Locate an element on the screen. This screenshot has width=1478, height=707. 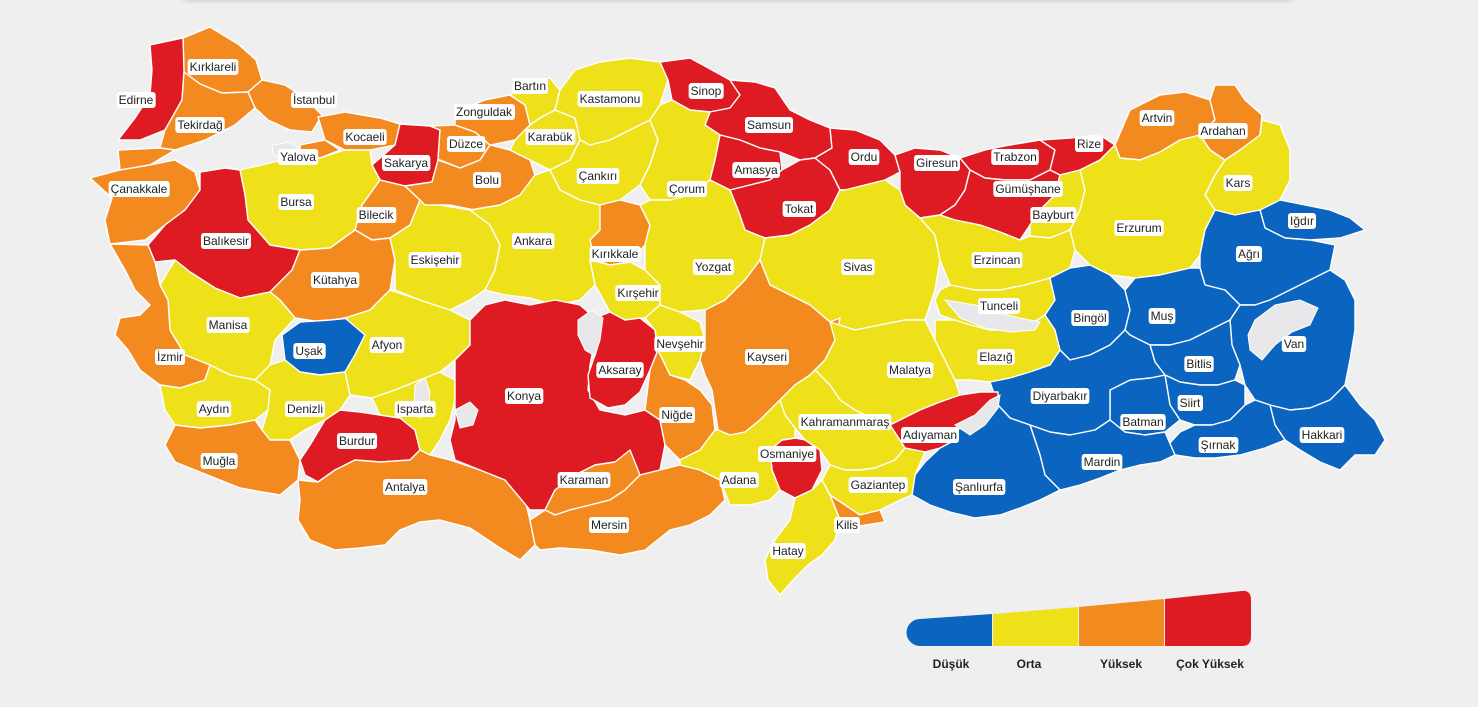
svg-text: Kahramanmaraş is located at coordinates (845, 422).